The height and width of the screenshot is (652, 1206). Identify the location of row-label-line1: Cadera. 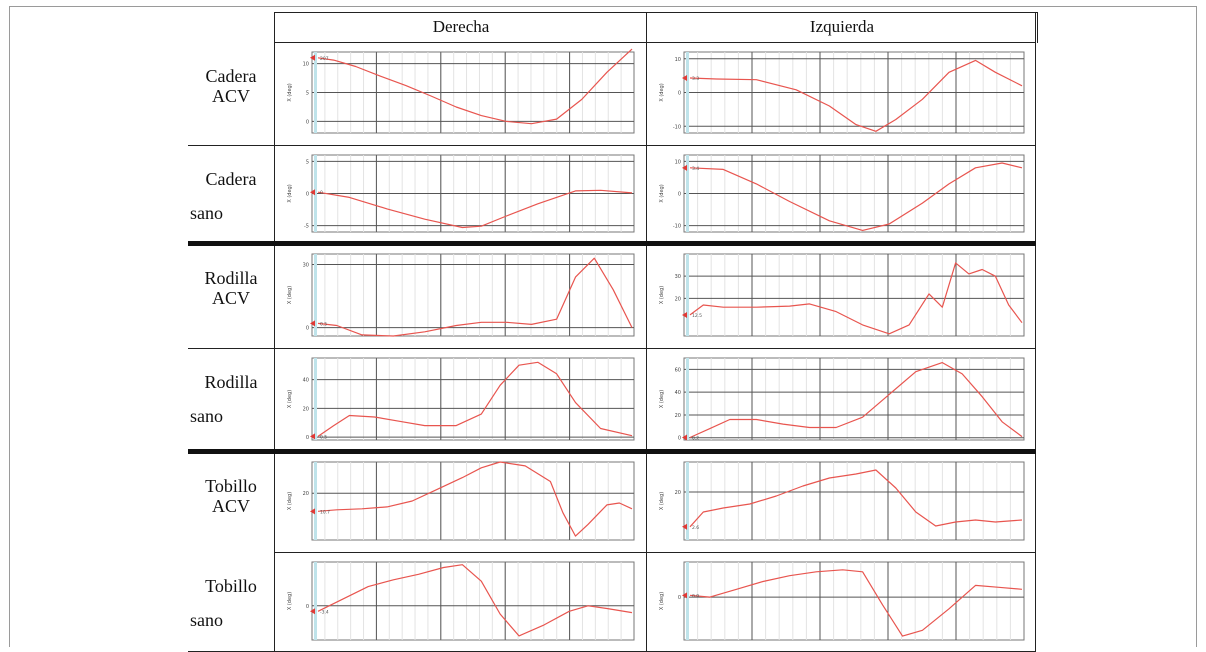
(231, 179).